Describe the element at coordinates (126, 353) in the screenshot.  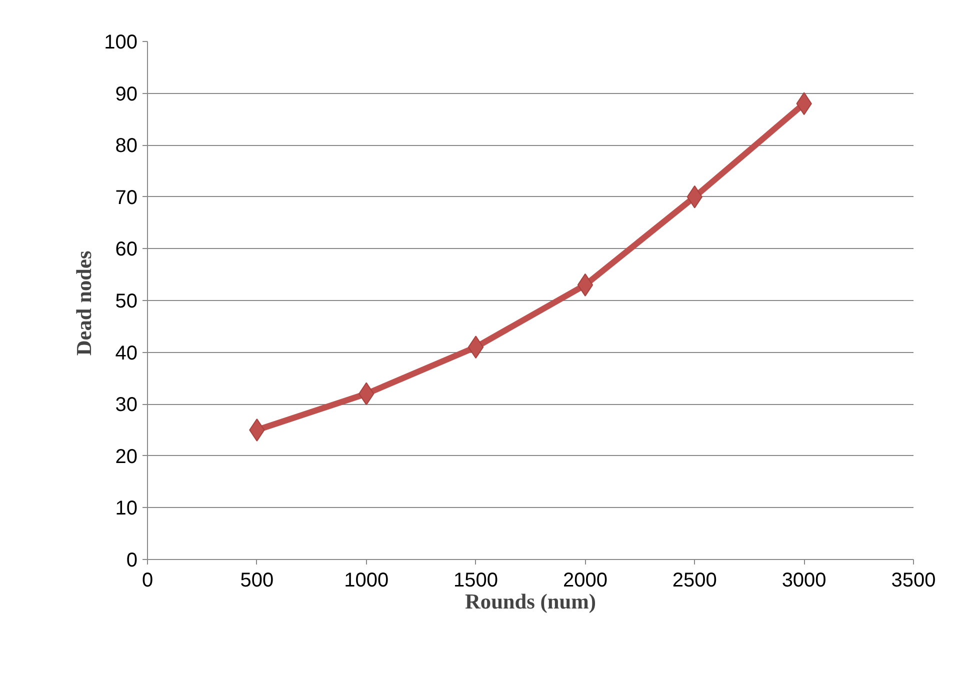
I see `y-tick-label: 40` at that location.